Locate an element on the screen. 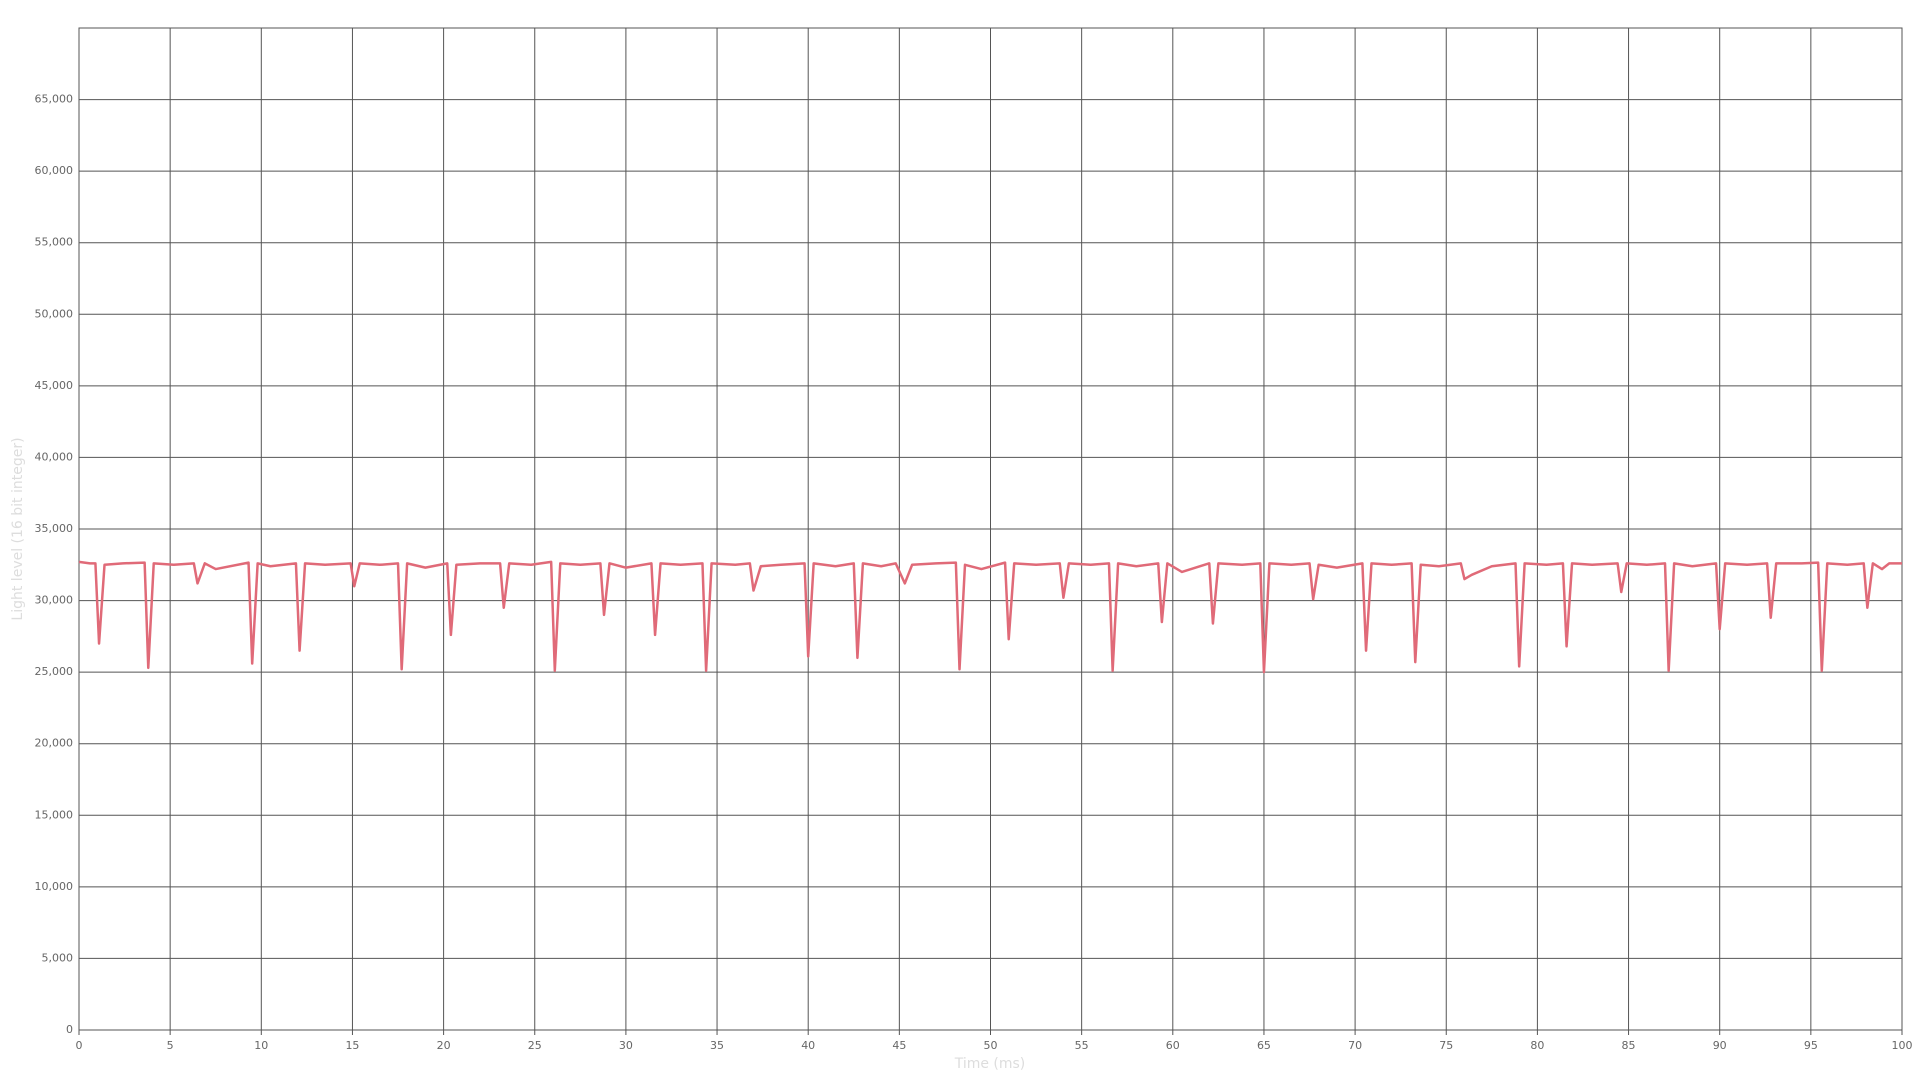  y-tick-label: 30,000 is located at coordinates (54, 600).